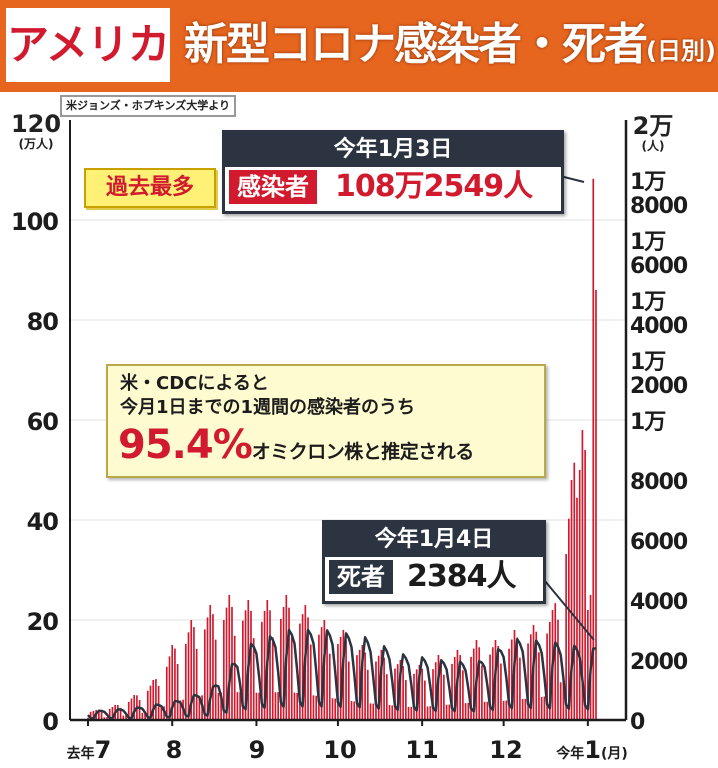 This screenshot has width=718, height=768. Describe the element at coordinates (648, 422) in the screenshot. I see `right-tick-label: 1万` at that location.